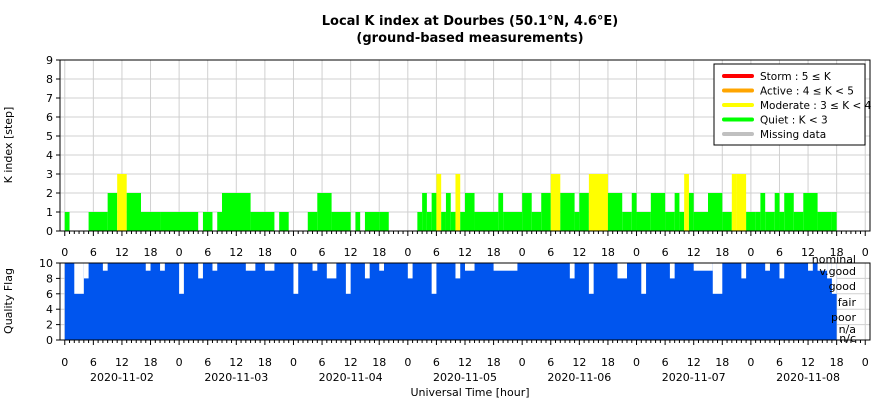 The width and height of the screenshot is (886, 400). I want to click on quality-y-tick-label: 4, so click(49, 309).